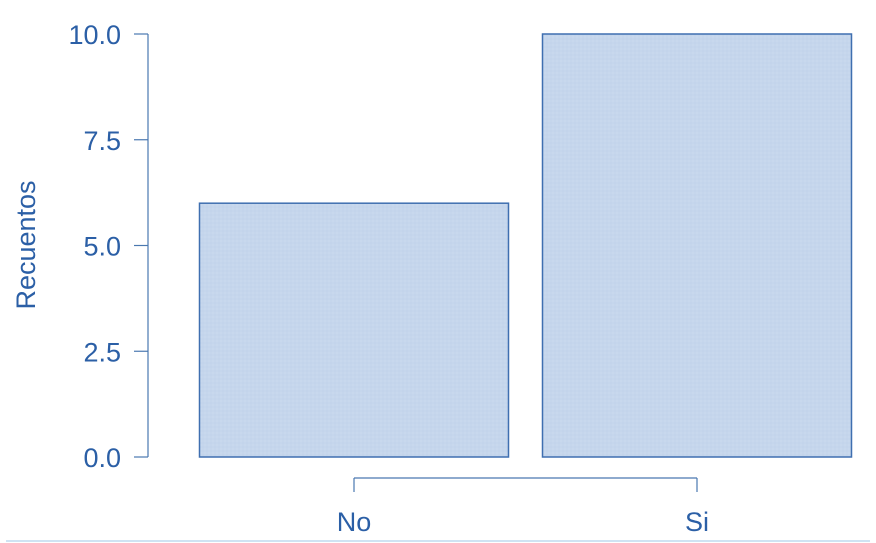 The image size is (876, 543). I want to click on y-tick-label: 0.0, so click(102, 458).